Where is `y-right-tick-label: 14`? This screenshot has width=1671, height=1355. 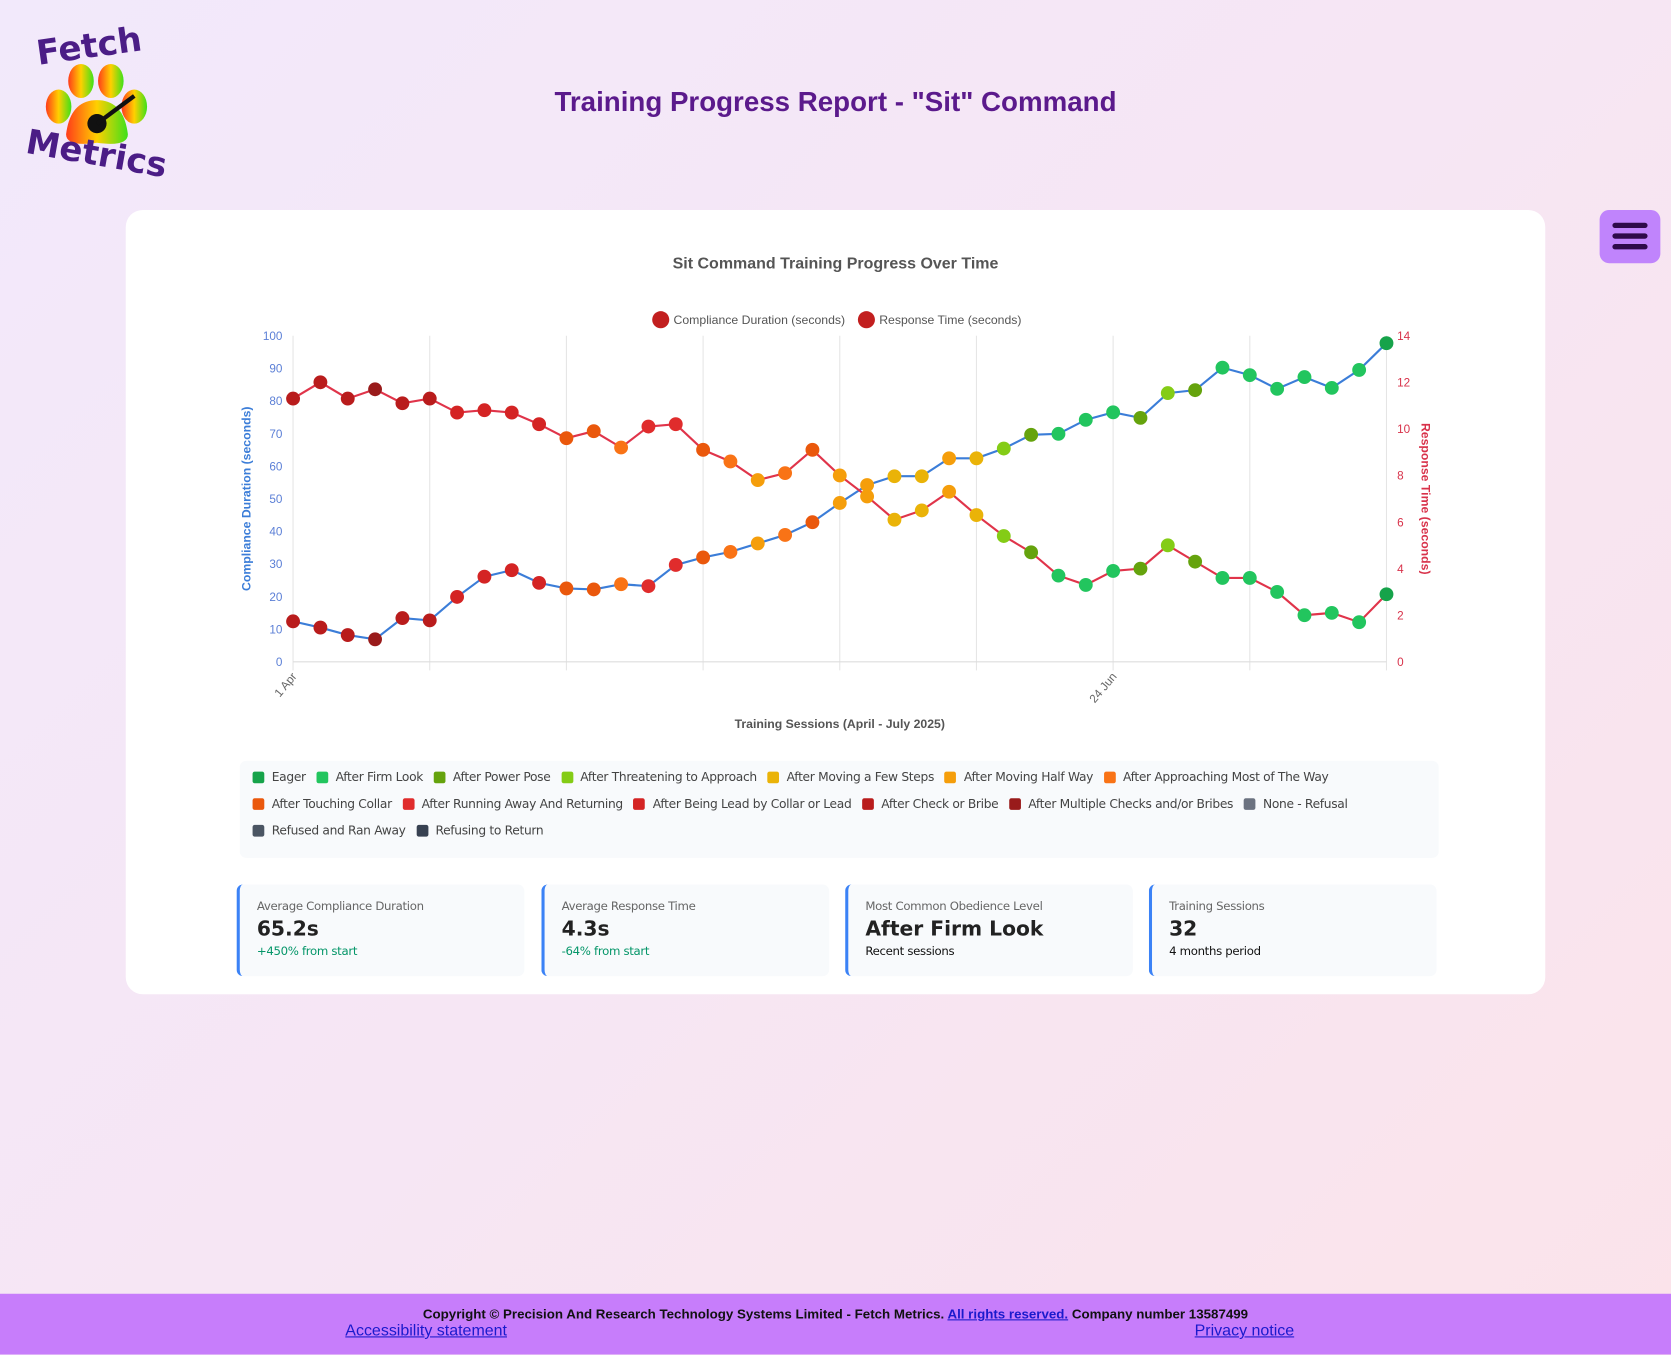
y-right-tick-label: 14 is located at coordinates (1404, 336).